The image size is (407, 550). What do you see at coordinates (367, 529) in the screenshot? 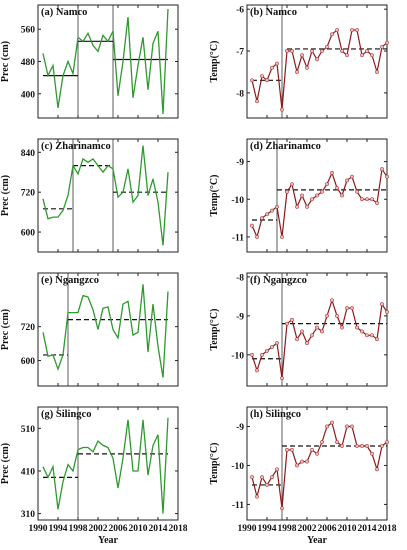
I see `x-tick-label: 2014` at bounding box center [367, 529].